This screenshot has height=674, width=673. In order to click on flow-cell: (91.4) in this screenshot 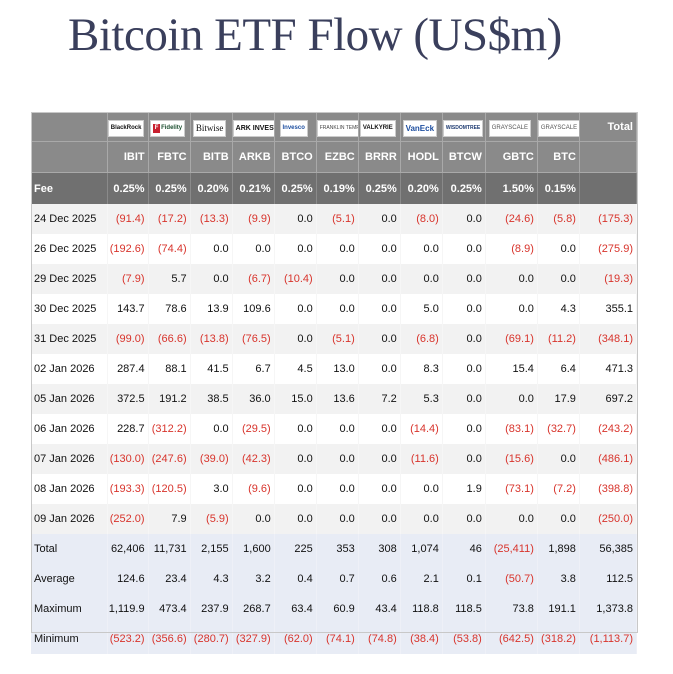, I will do `click(128, 219)`.